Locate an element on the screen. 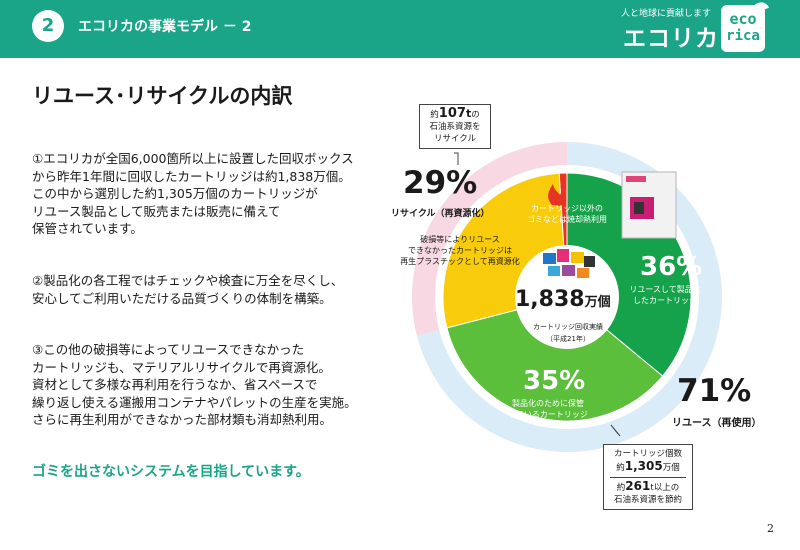 The width and height of the screenshot is (800, 550). callout-line: リサイクル is located at coordinates (455, 139).